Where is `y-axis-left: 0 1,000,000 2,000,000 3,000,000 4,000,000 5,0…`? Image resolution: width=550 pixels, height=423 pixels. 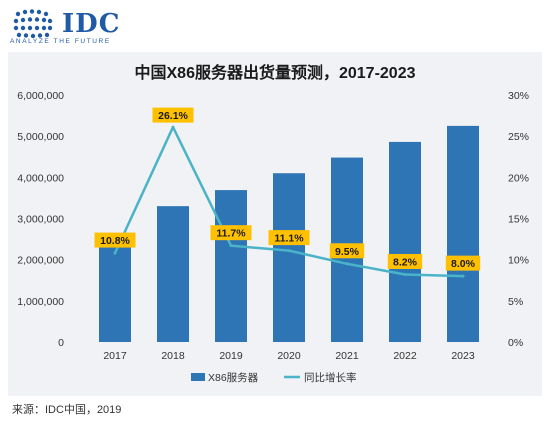 y-axis-left: 0 1,000,000 2,000,000 3,000,000 4,000,000 5,0… is located at coordinates (40, 219).